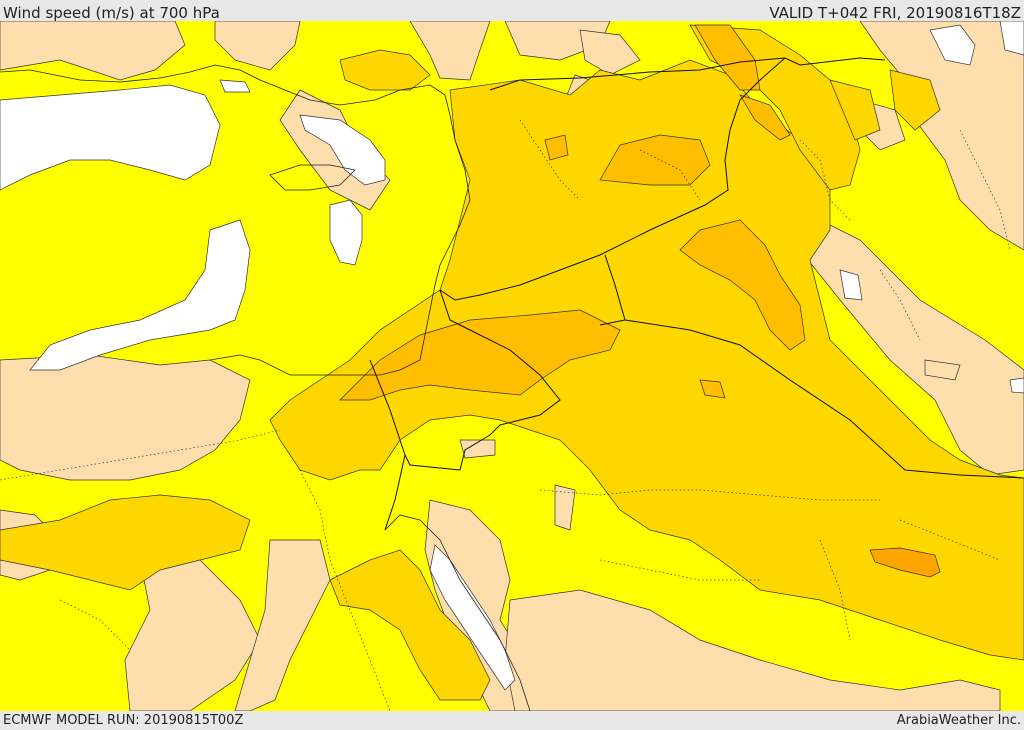  Describe the element at coordinates (895, 13) in the screenshot. I see `valid-time: VALID T+042 FRI, 20190816T18Z` at that location.